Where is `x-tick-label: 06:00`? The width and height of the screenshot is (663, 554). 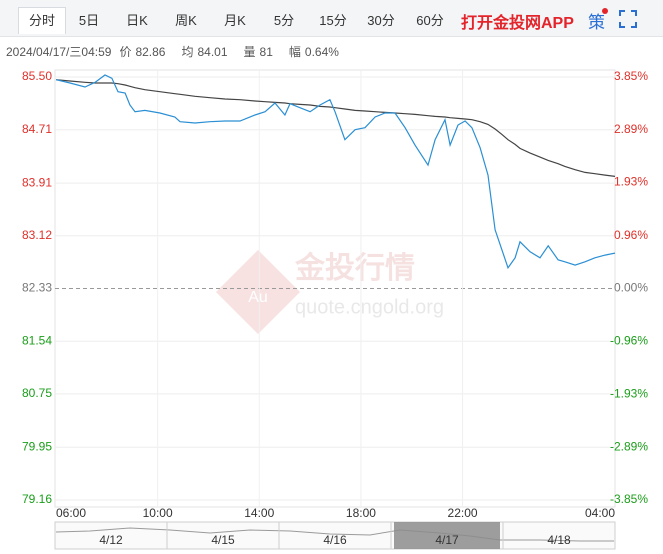
x-tick-label: 06:00 is located at coordinates (71, 513).